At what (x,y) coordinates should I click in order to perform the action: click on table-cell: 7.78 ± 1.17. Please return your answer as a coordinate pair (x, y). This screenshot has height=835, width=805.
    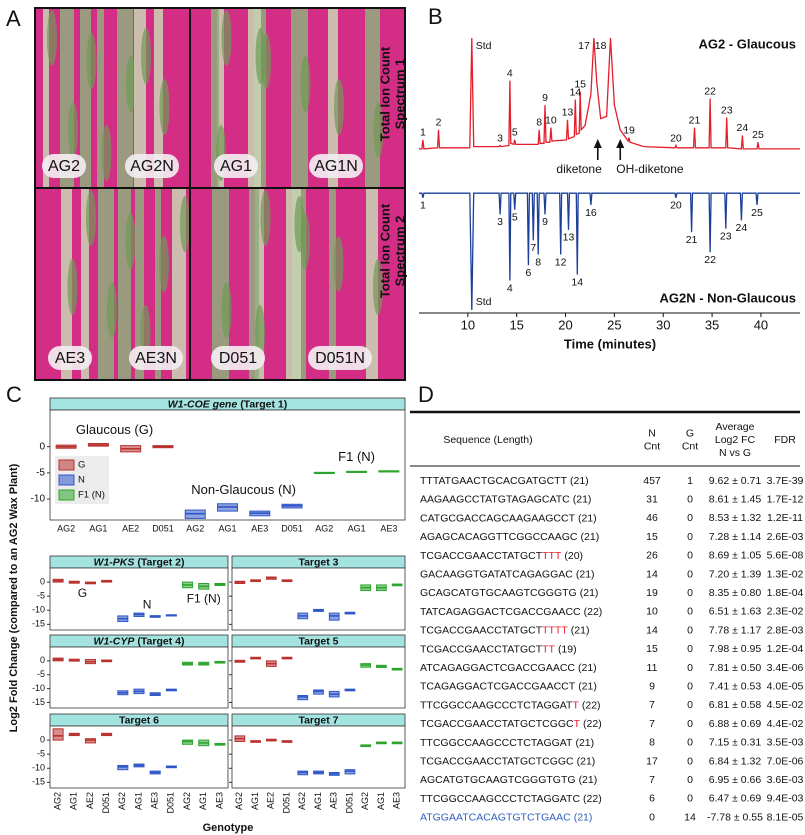
    Looking at the image, I should click on (735, 630).